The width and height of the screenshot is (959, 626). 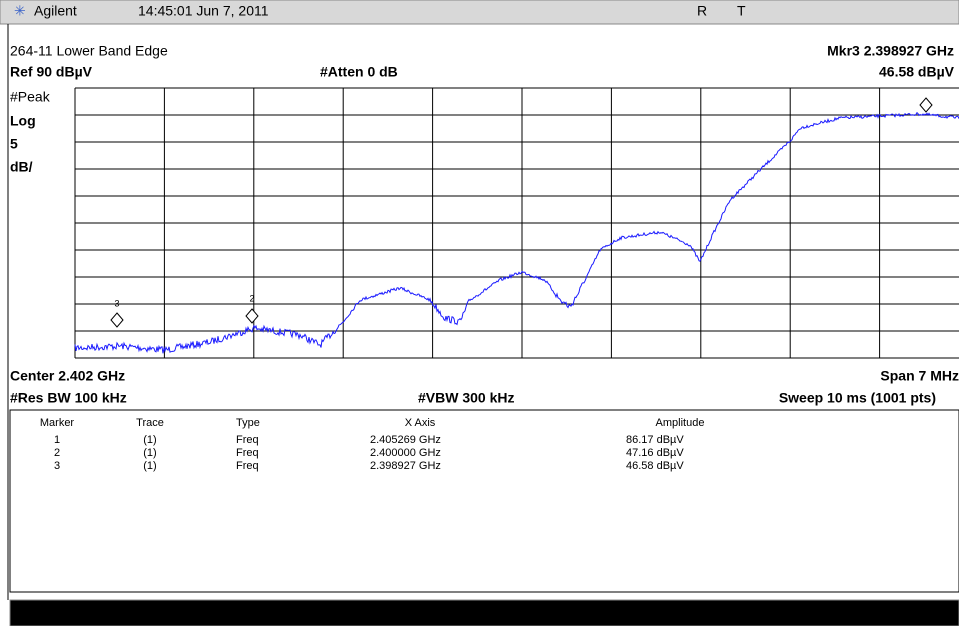 What do you see at coordinates (51, 72) in the screenshot?
I see `ref-level: Ref 90 dBµV` at bounding box center [51, 72].